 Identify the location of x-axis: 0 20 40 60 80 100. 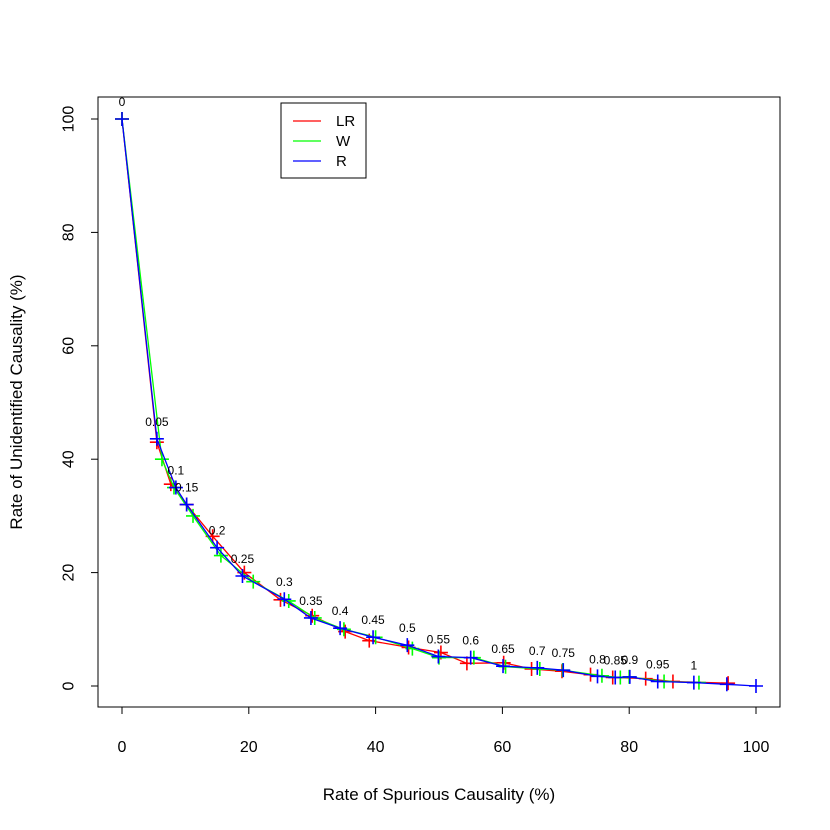
(444, 731).